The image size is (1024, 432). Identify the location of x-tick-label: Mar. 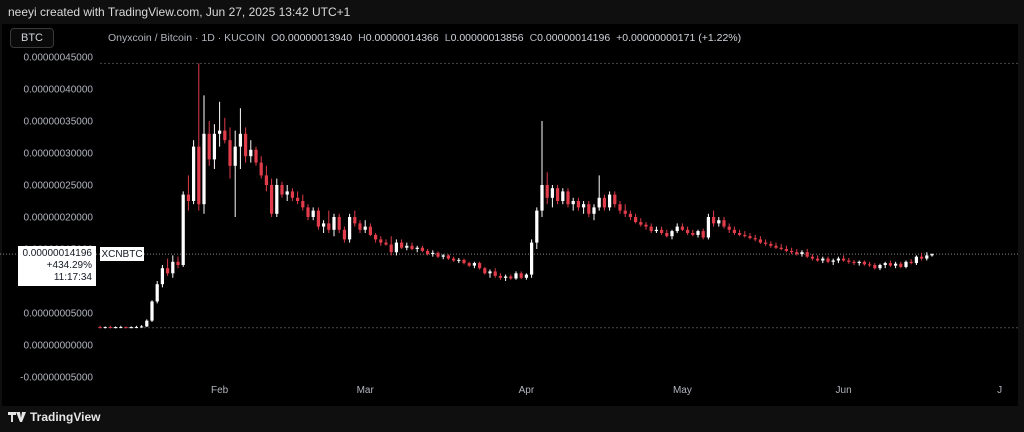
(366, 390).